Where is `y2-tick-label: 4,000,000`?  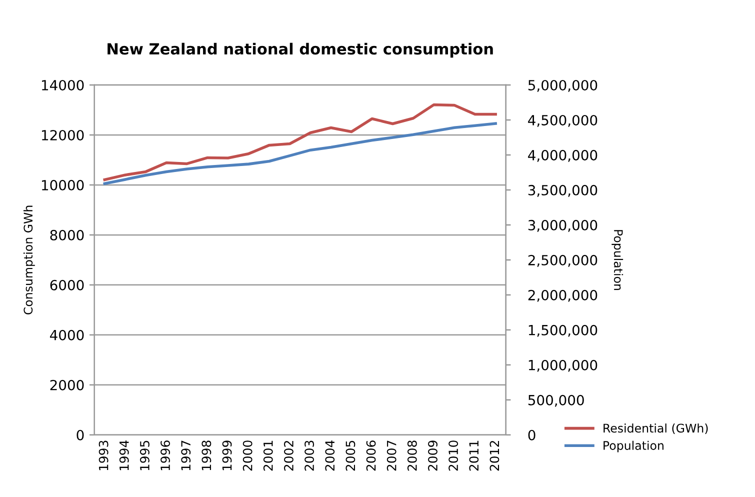 y2-tick-label: 4,000,000 is located at coordinates (563, 156).